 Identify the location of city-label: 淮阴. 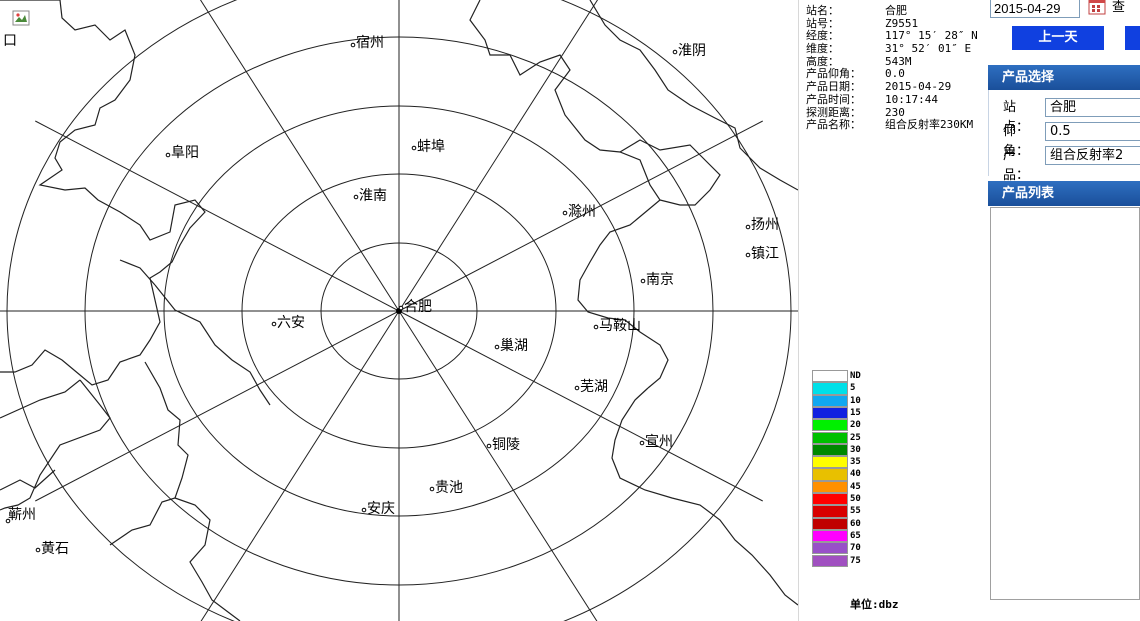
(692, 51).